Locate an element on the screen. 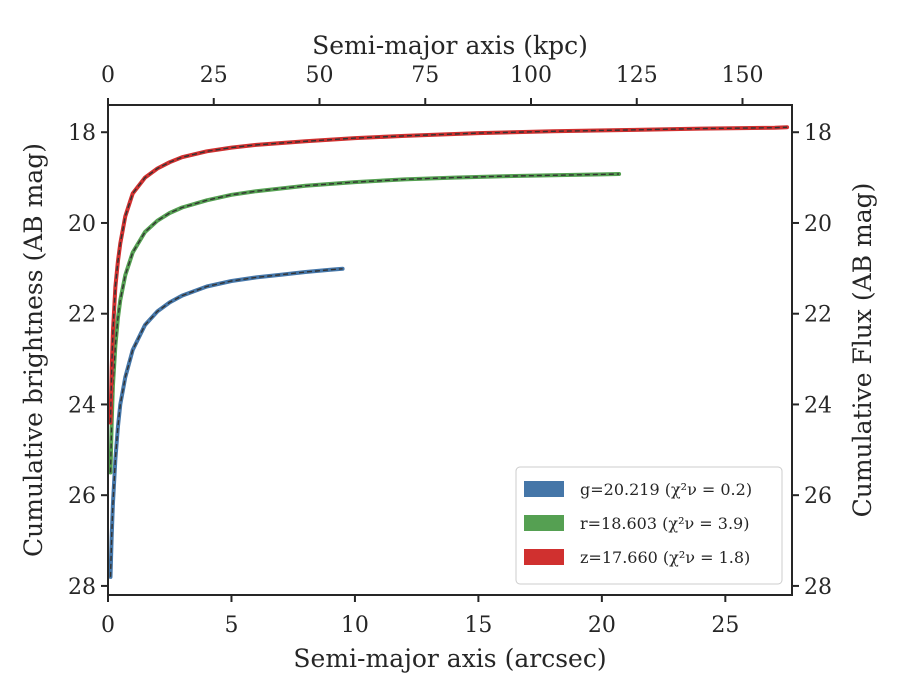 The height and width of the screenshot is (700, 900). legend-frame is located at coordinates (649, 525).